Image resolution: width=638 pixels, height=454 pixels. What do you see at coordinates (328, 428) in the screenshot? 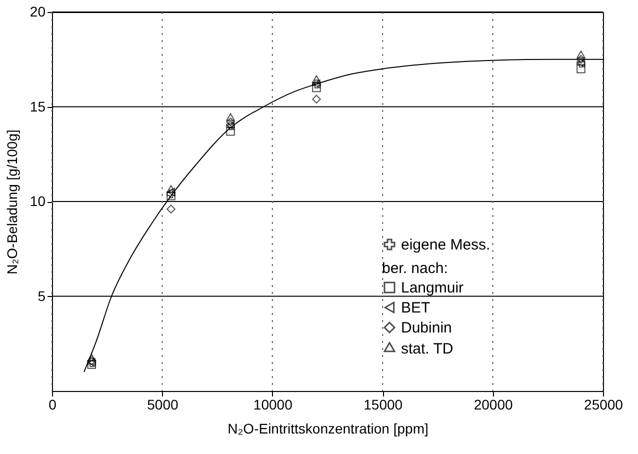
I see `x-axis-title: N₂O-Eintrittskonzentration [ppm]` at bounding box center [328, 428].